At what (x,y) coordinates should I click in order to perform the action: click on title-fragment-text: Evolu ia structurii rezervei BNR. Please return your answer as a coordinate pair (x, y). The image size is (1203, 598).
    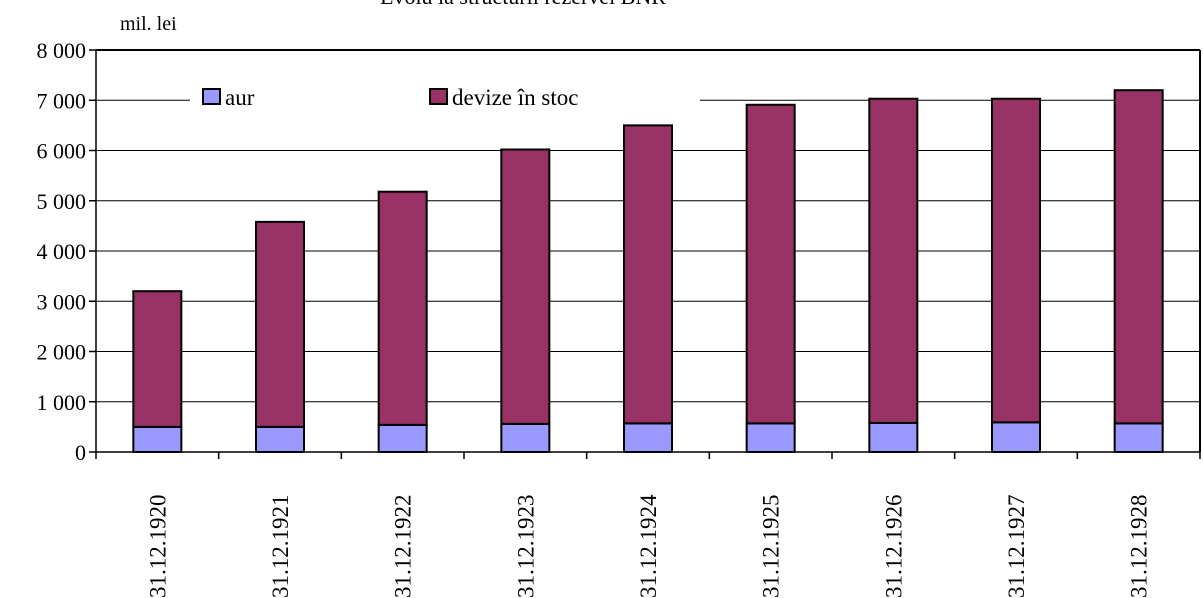
    Looking at the image, I should click on (523, 4).